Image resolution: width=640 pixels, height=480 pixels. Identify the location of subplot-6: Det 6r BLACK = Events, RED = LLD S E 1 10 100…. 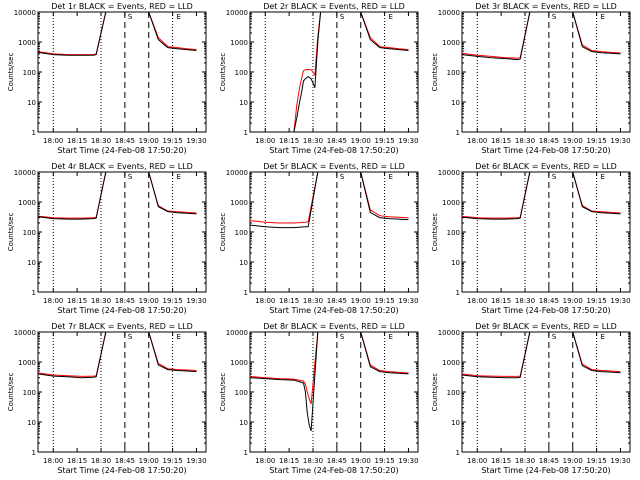
(531, 238).